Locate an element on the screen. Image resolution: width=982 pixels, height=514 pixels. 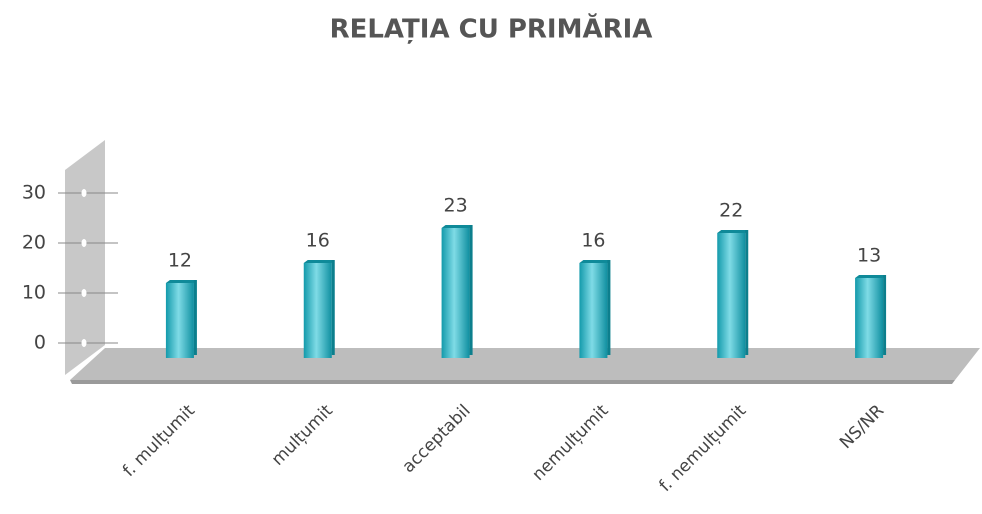
x-tick-label: mulțumit is located at coordinates (302, 435).